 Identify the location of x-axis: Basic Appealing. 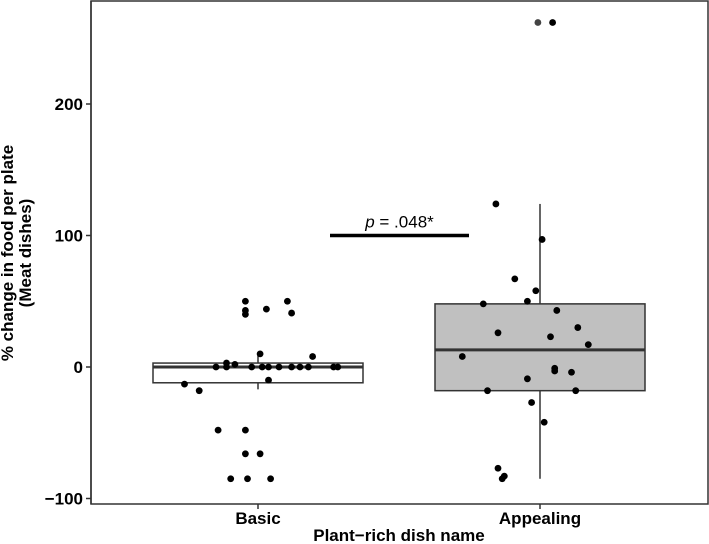
(408, 516).